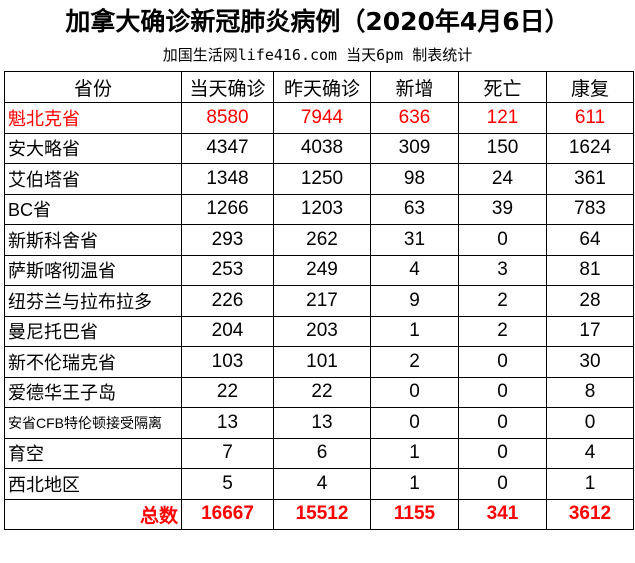 This screenshot has width=635, height=563. Describe the element at coordinates (322, 301) in the screenshot. I see `value-cell: 217` at that location.